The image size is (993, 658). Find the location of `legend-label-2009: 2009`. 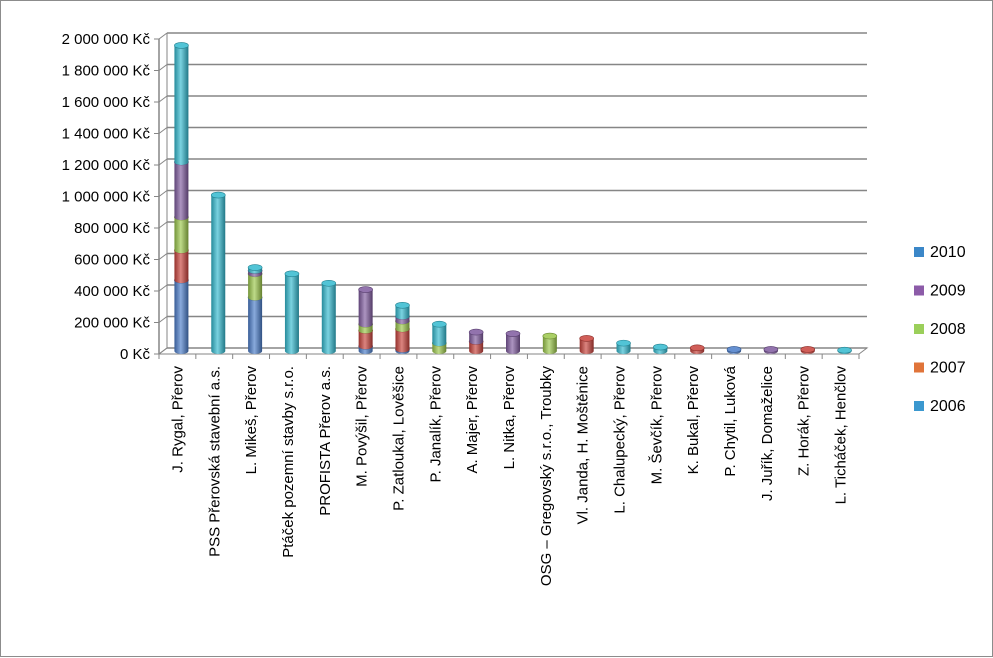

legend-label-2009: 2009 is located at coordinates (948, 291).